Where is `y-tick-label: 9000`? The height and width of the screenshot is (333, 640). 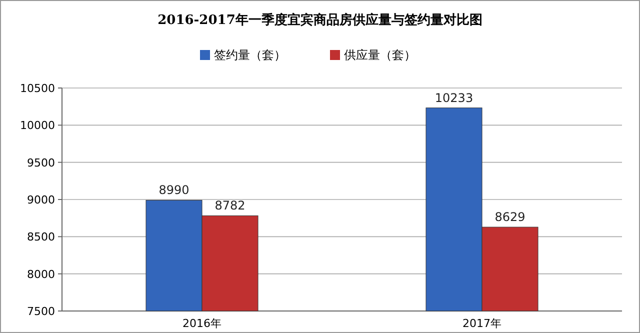 y-tick-label: 9000 is located at coordinates (41, 200).